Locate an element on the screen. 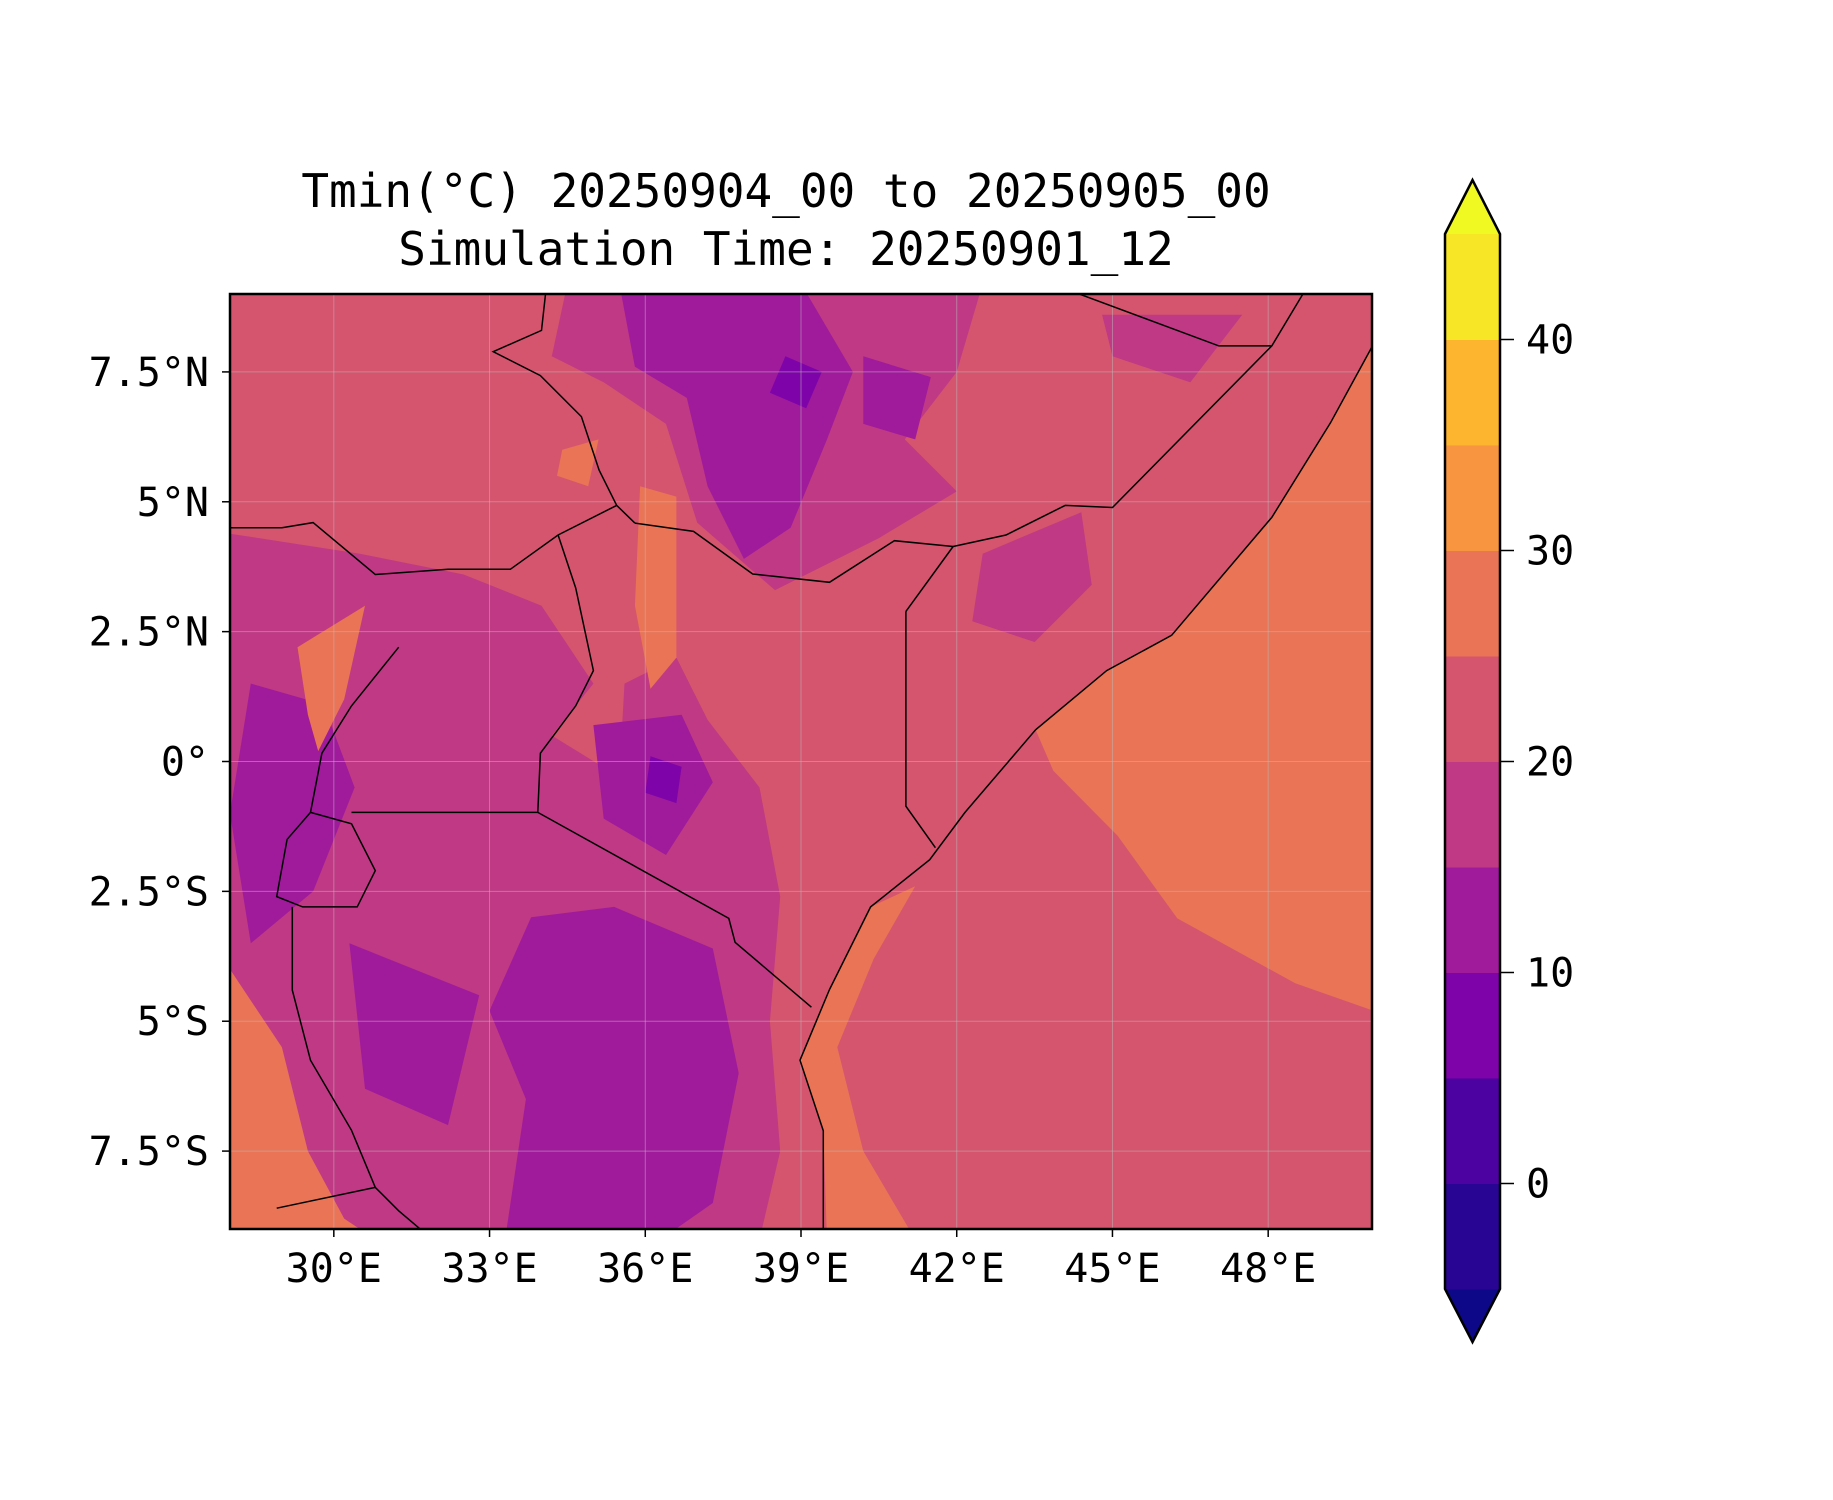 The image size is (1833, 1500). colorbar-tick-label: 40 is located at coordinates (1550, 341).